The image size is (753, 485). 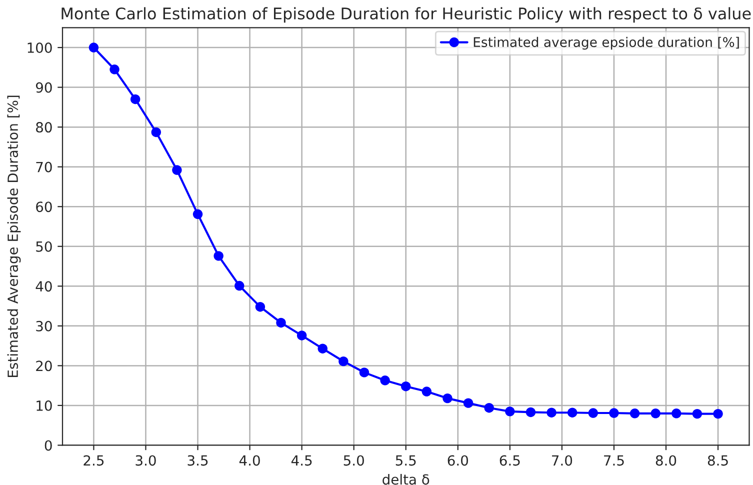 What do you see at coordinates (44, 246) in the screenshot?
I see `y-tick-label: 50` at bounding box center [44, 246].